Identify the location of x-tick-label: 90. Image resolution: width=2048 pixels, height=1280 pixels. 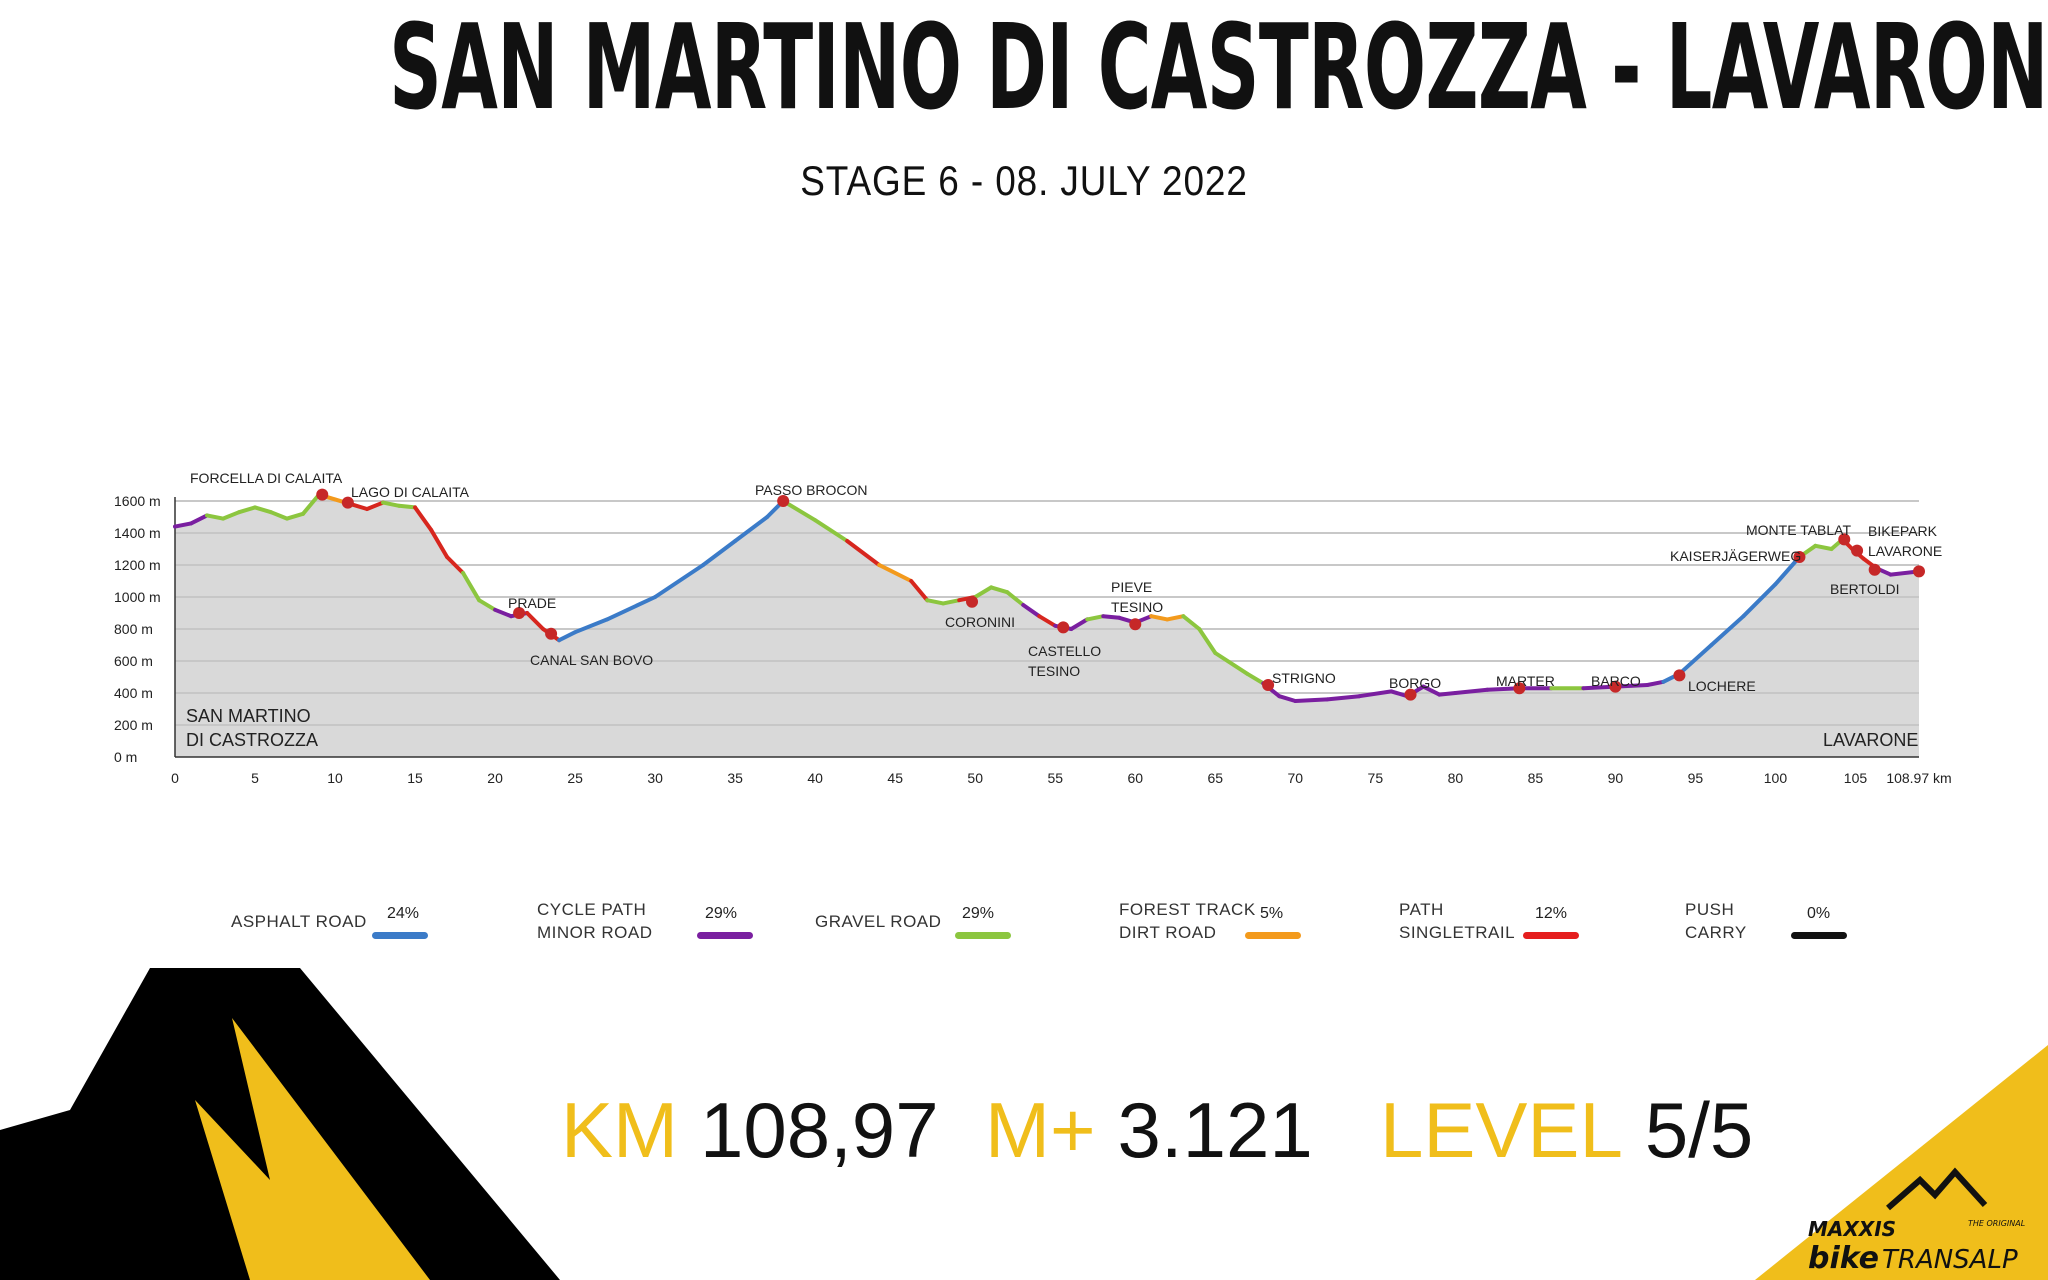
(1616, 778).